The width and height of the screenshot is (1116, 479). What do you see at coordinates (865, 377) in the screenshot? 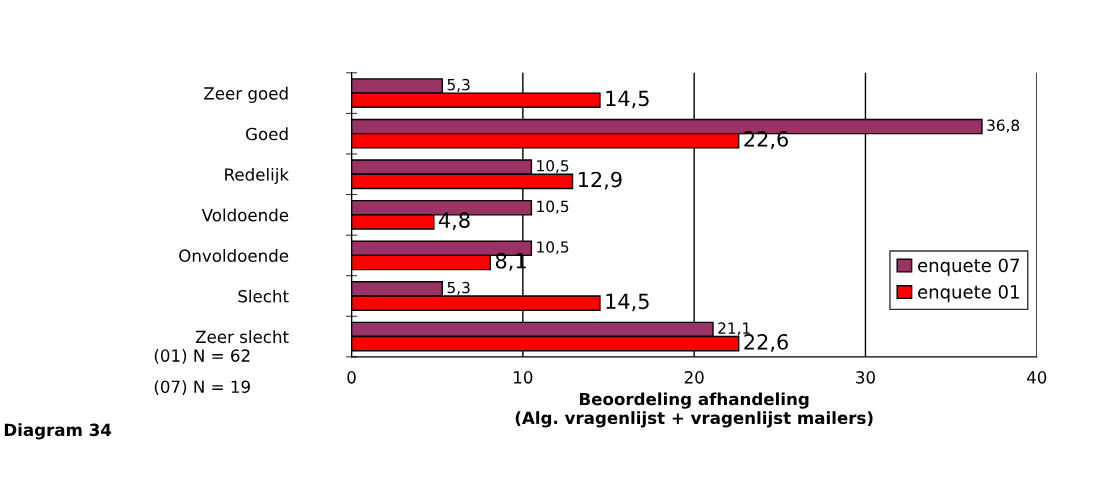
I see `x-tick-label: 30` at bounding box center [865, 377].